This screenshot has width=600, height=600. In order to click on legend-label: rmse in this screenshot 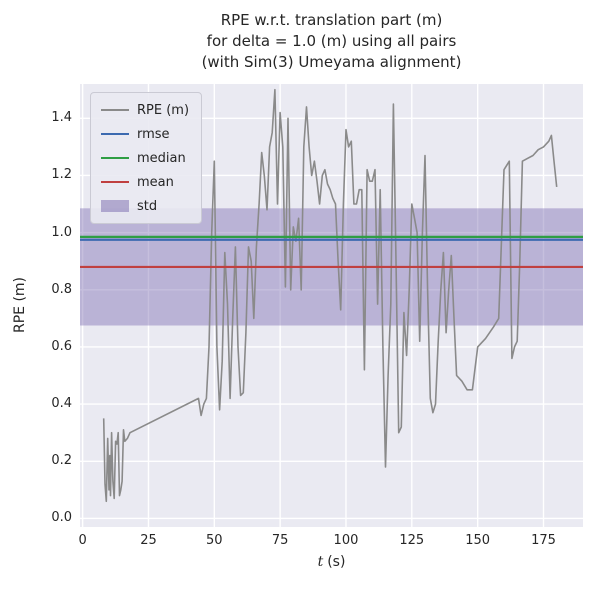, I will do `click(153, 134)`.